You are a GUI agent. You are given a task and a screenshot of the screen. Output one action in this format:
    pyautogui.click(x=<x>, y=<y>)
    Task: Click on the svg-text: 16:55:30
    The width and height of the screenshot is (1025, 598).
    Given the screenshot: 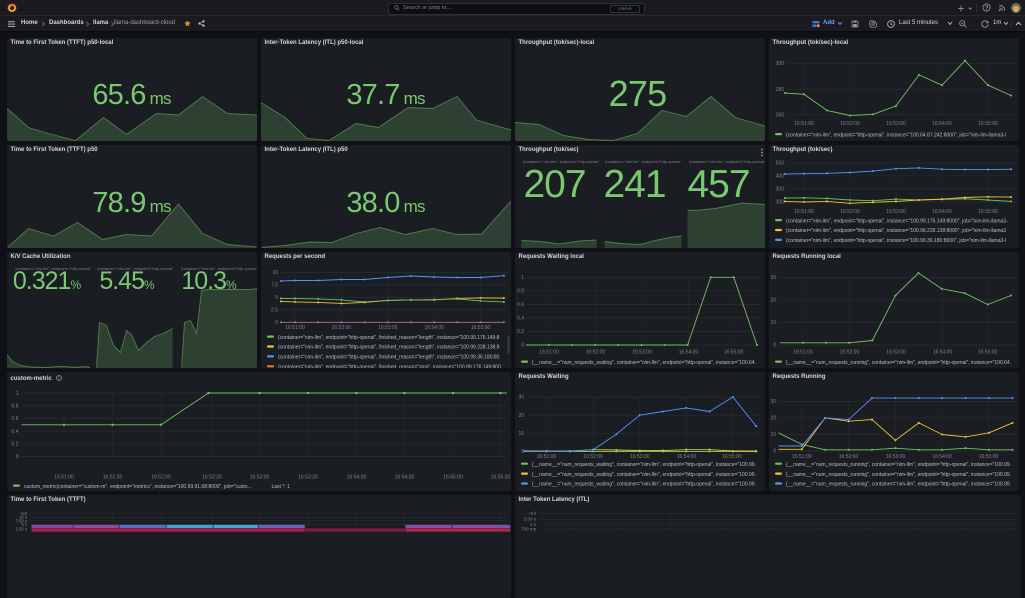 What is the action you would take?
    pyautogui.click(x=500, y=477)
    